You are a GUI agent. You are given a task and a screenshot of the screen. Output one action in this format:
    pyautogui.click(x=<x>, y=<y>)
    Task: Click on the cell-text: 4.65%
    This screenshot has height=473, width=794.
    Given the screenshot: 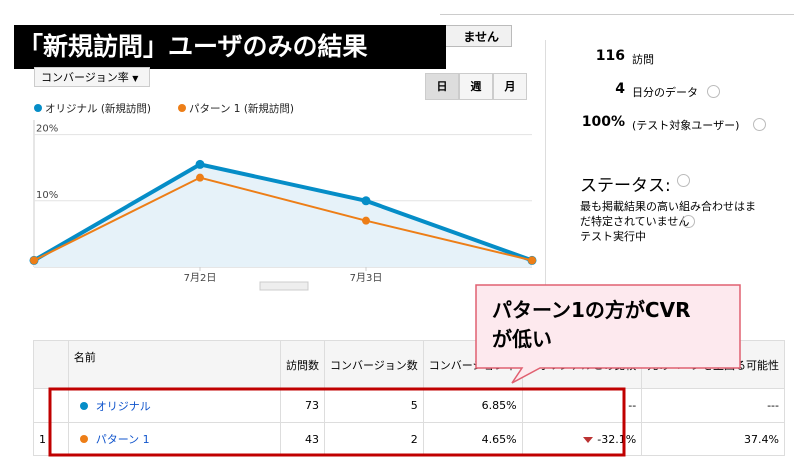 What is the action you would take?
    pyautogui.click(x=499, y=439)
    